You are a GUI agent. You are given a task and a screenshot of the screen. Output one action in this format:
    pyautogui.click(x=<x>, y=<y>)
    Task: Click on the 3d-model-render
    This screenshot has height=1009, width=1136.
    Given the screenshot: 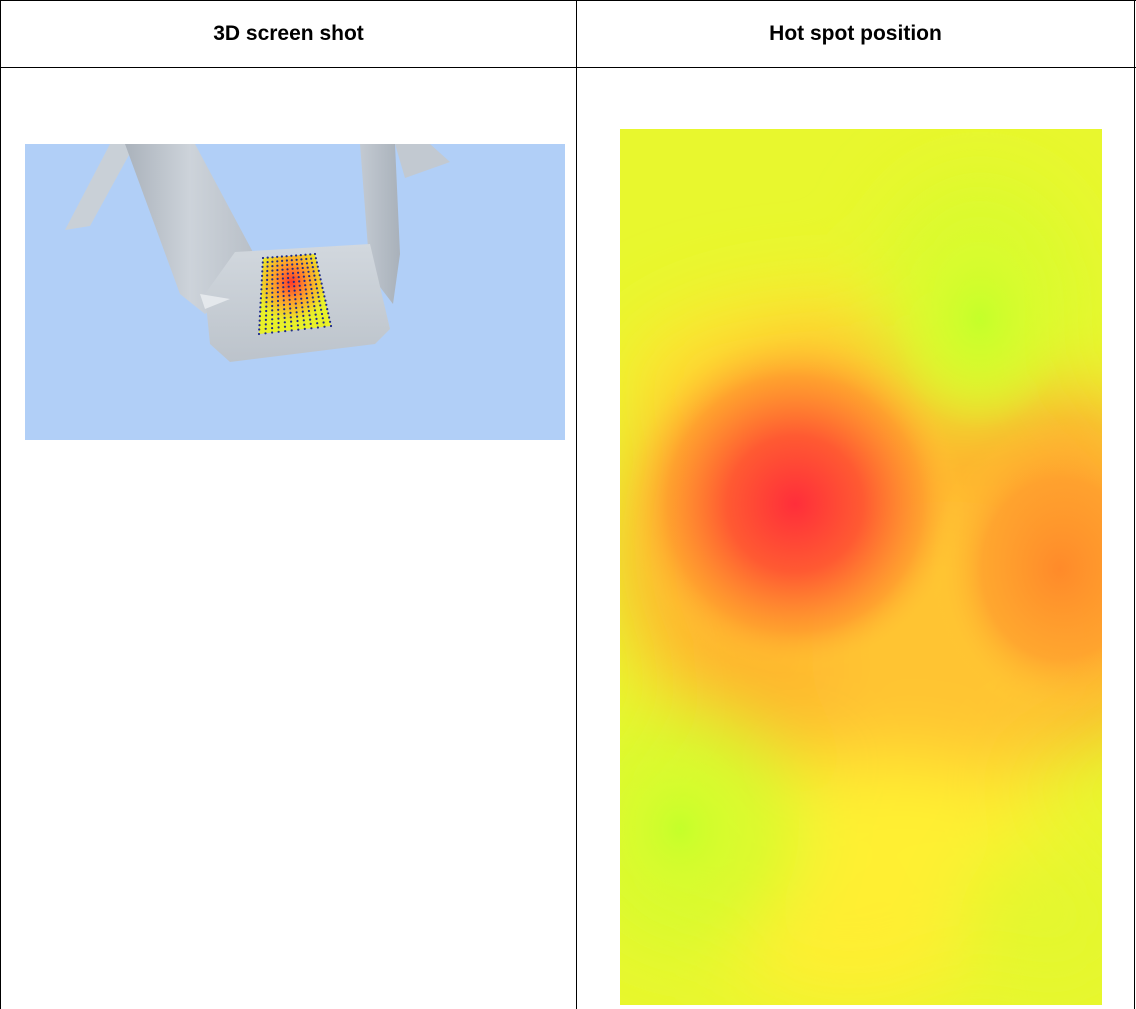 What is the action you would take?
    pyautogui.click(x=257, y=253)
    